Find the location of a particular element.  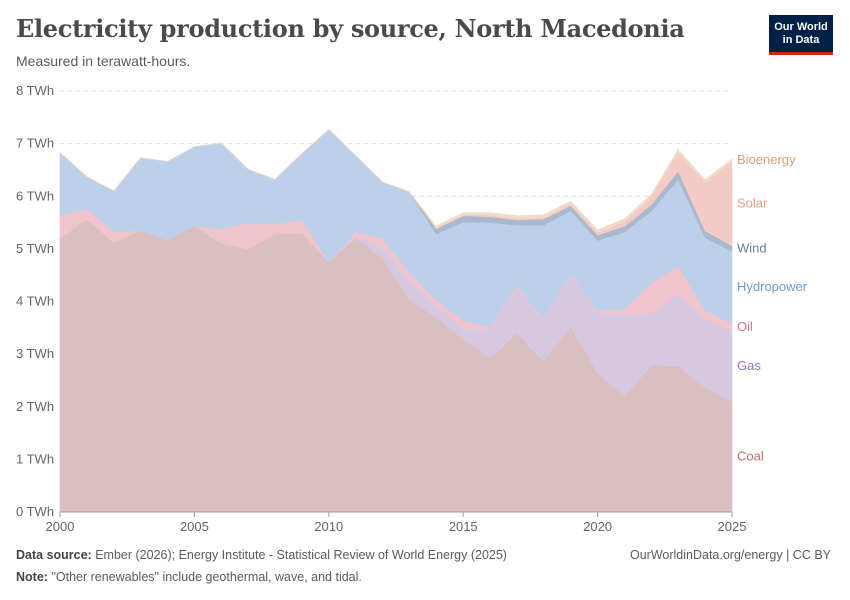

series-label-wind: Wind is located at coordinates (752, 247).